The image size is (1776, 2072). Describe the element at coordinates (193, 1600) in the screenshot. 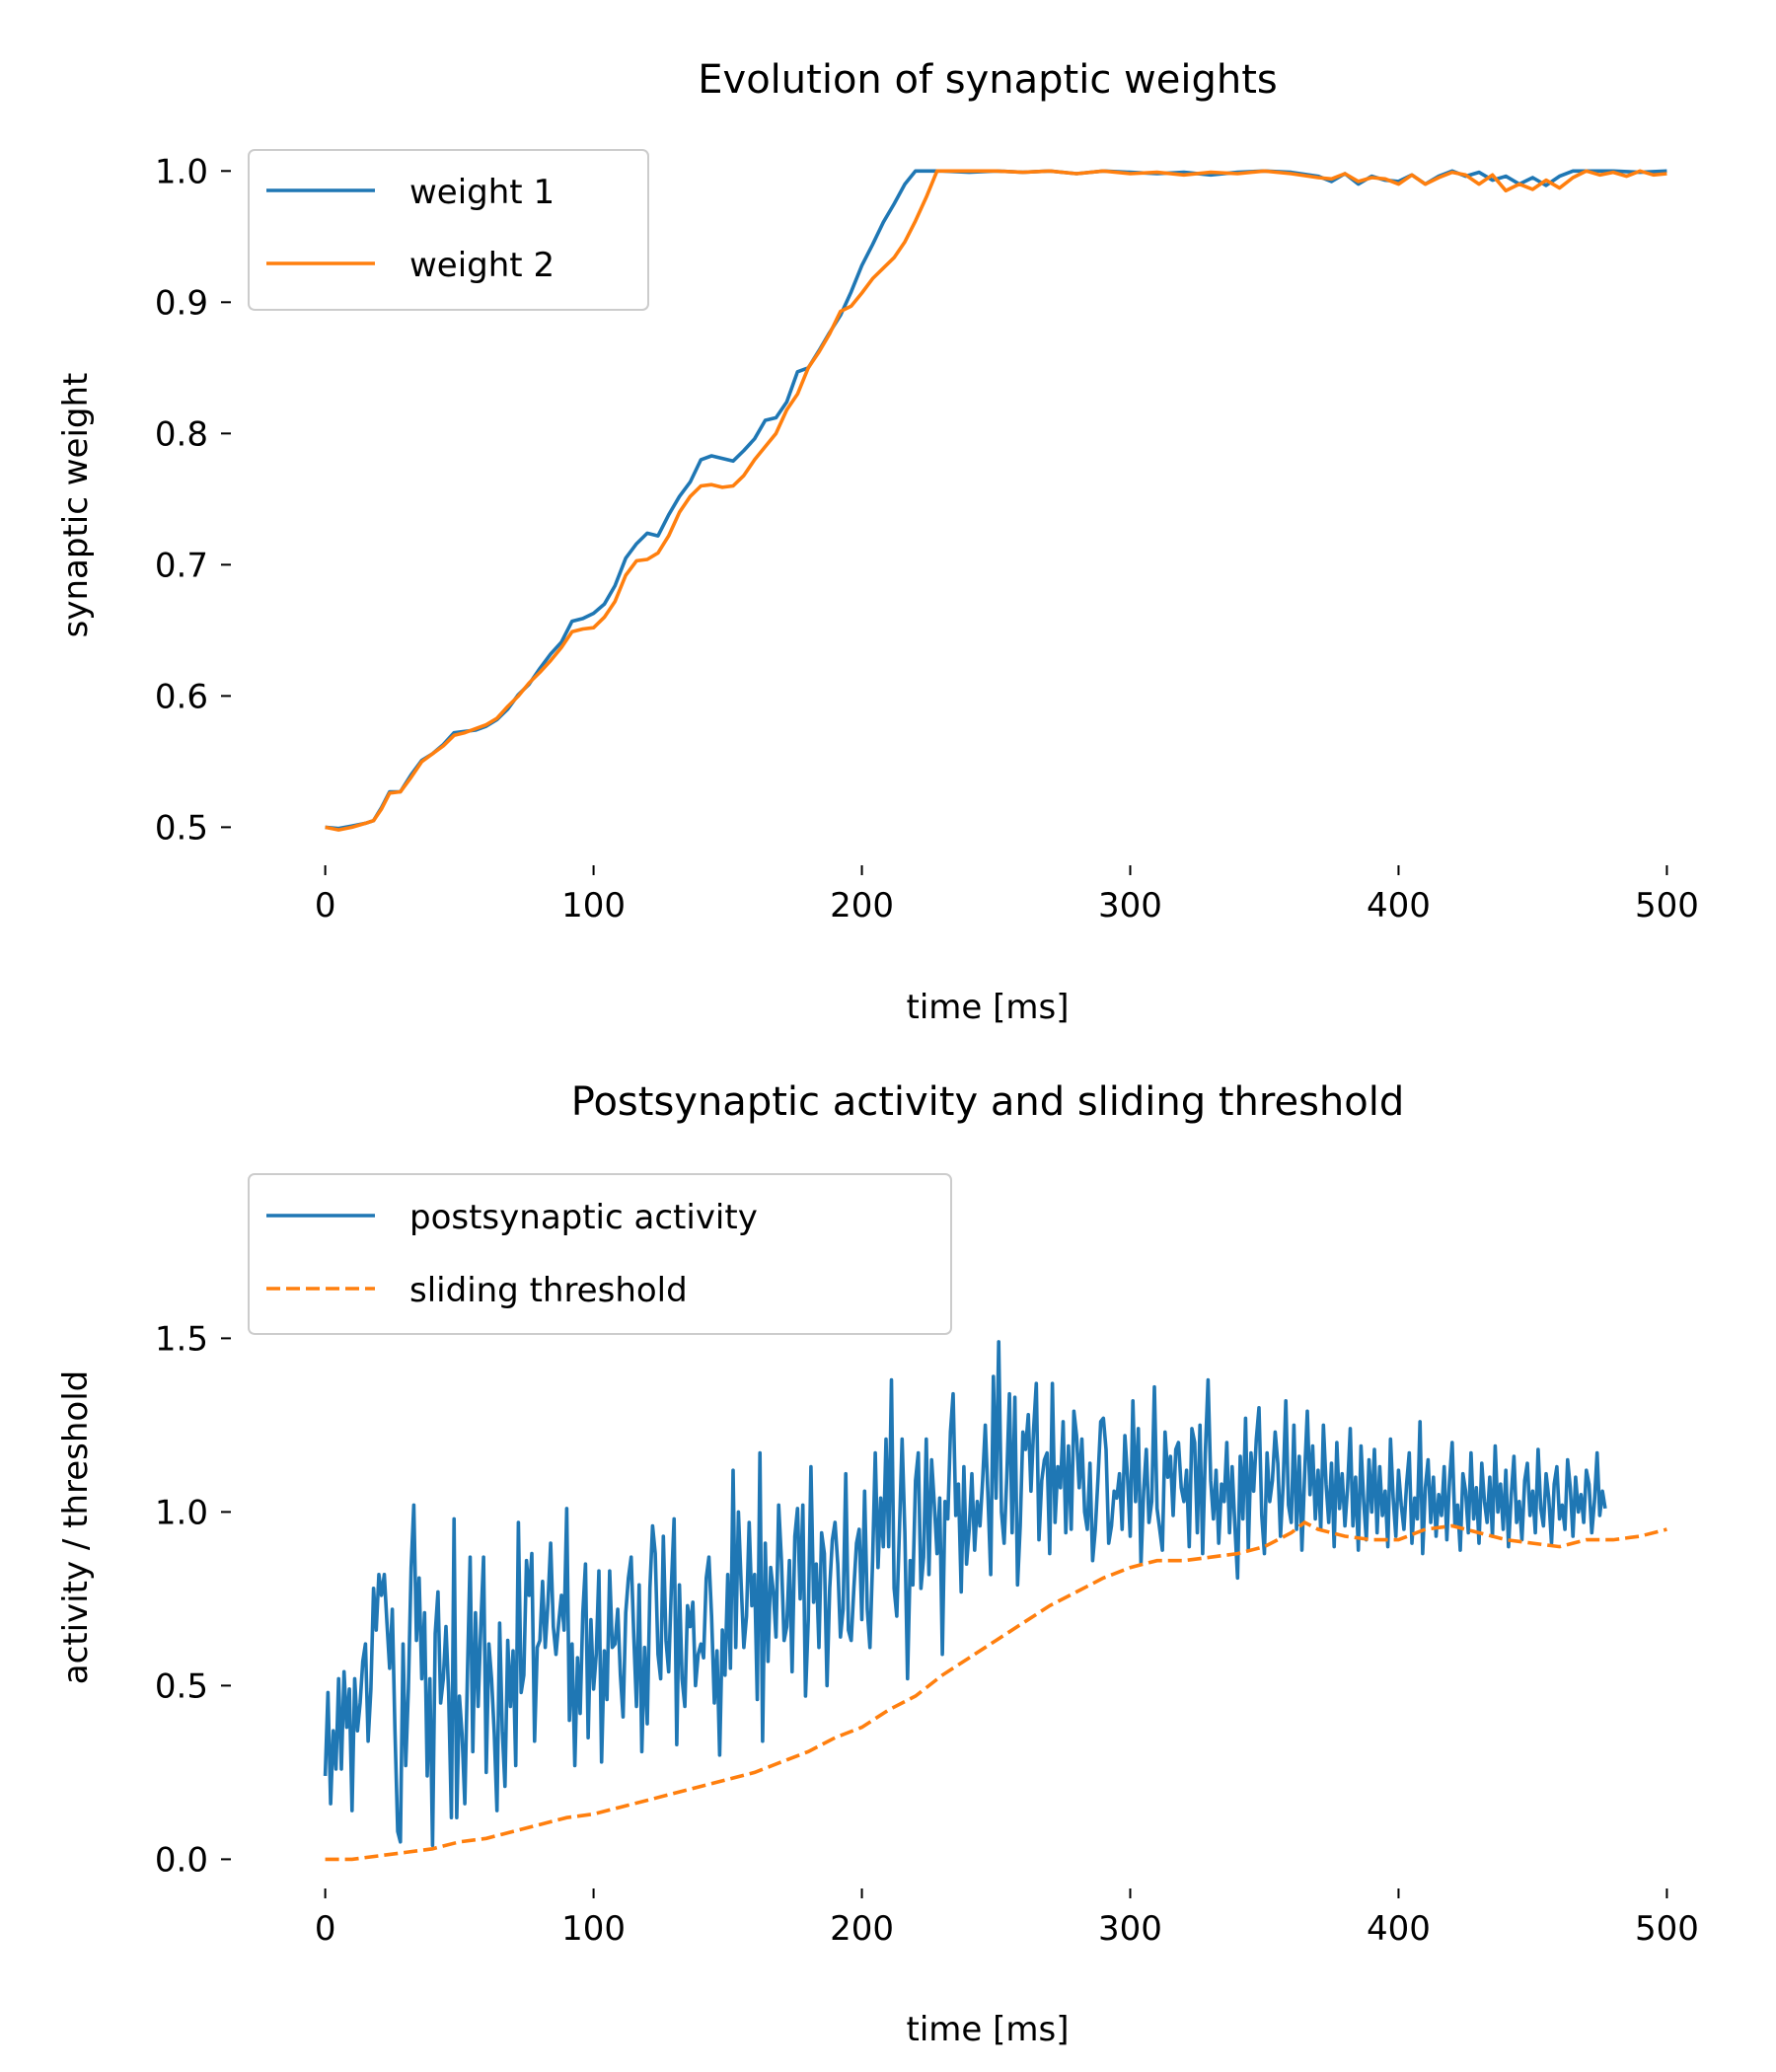

I see `y-axis: 0.0 0.5 1.0 1.5` at that location.